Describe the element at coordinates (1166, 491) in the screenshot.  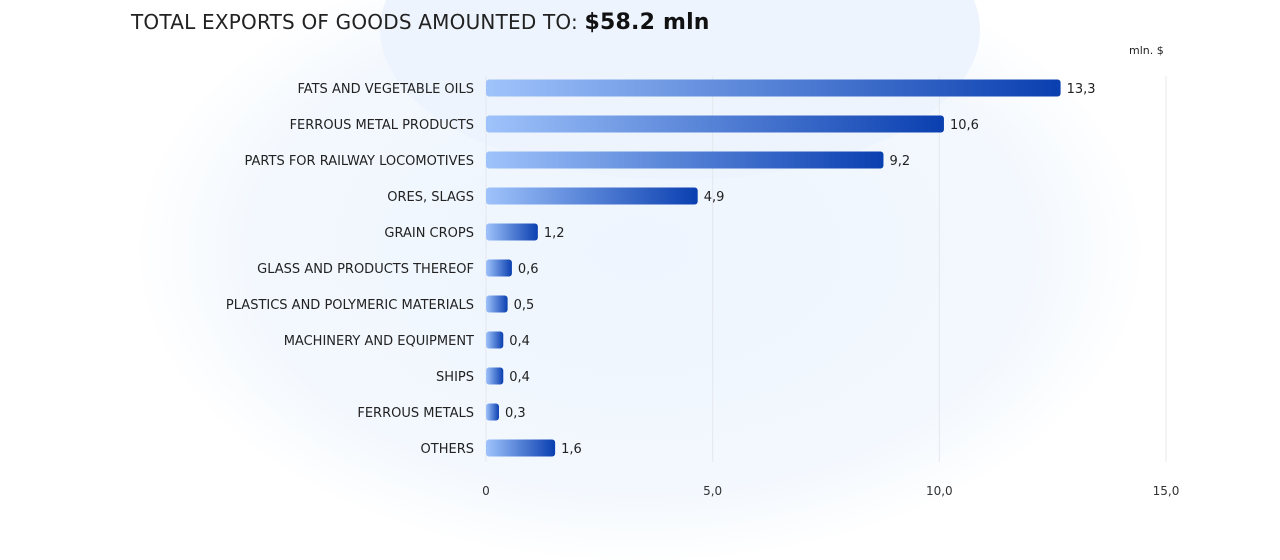
I see `x-tick-label: 15,0` at that location.